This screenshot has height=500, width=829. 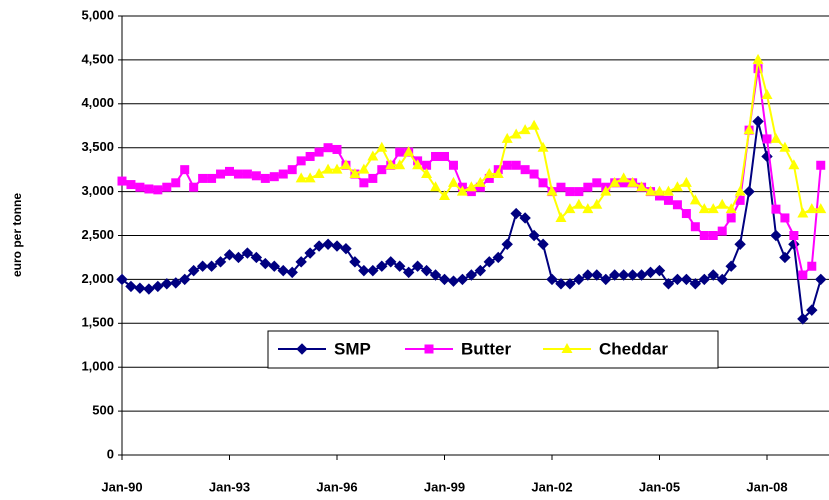 What do you see at coordinates (121, 486) in the screenshot?
I see `x-tick-label: Jan-90` at bounding box center [121, 486].